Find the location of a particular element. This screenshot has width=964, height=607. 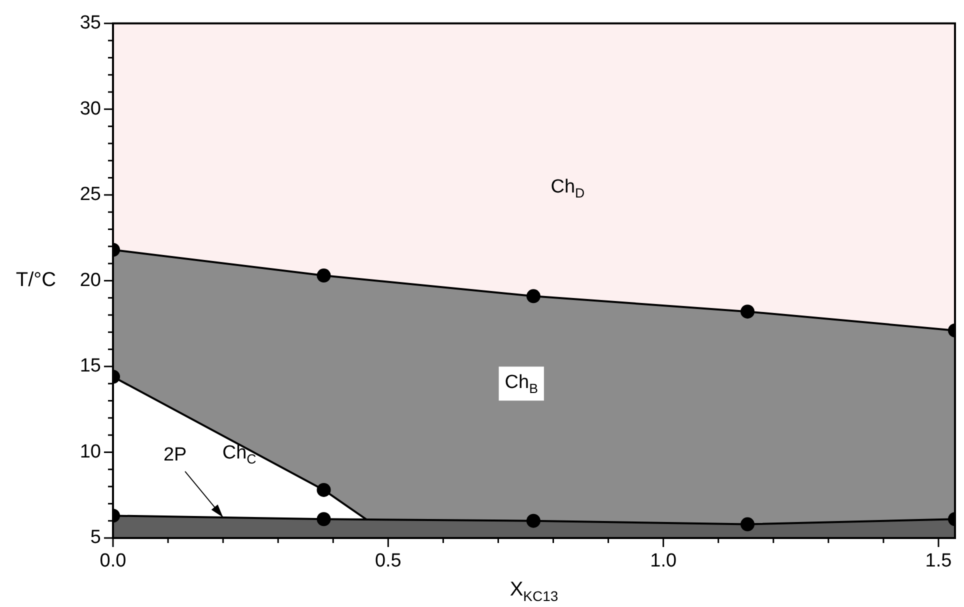

x-tick-label: 0.5 is located at coordinates (388, 561).